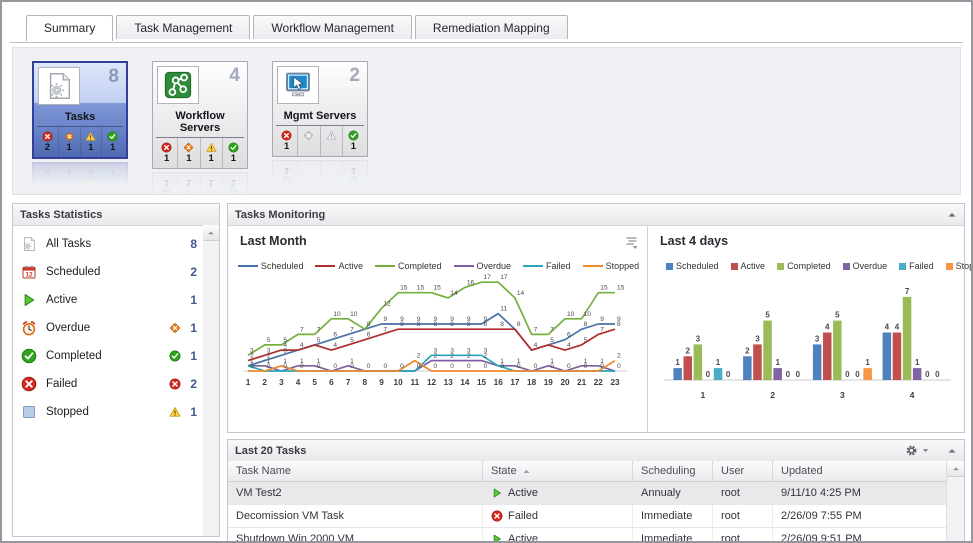  What do you see at coordinates (193, 412) in the screenshot?
I see `stat-count: 1` at bounding box center [193, 412].